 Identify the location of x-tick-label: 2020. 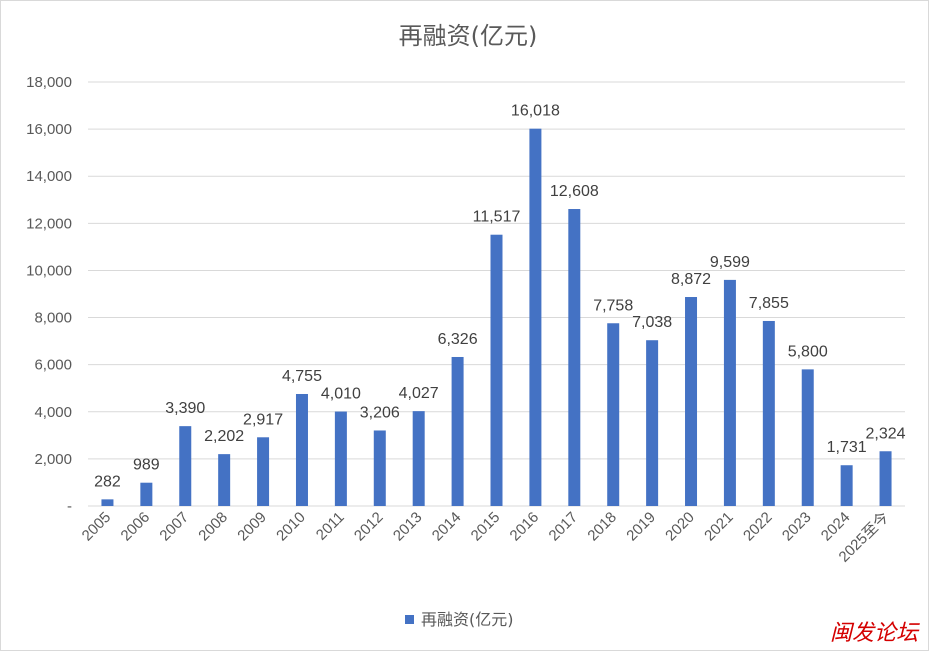
(680, 527).